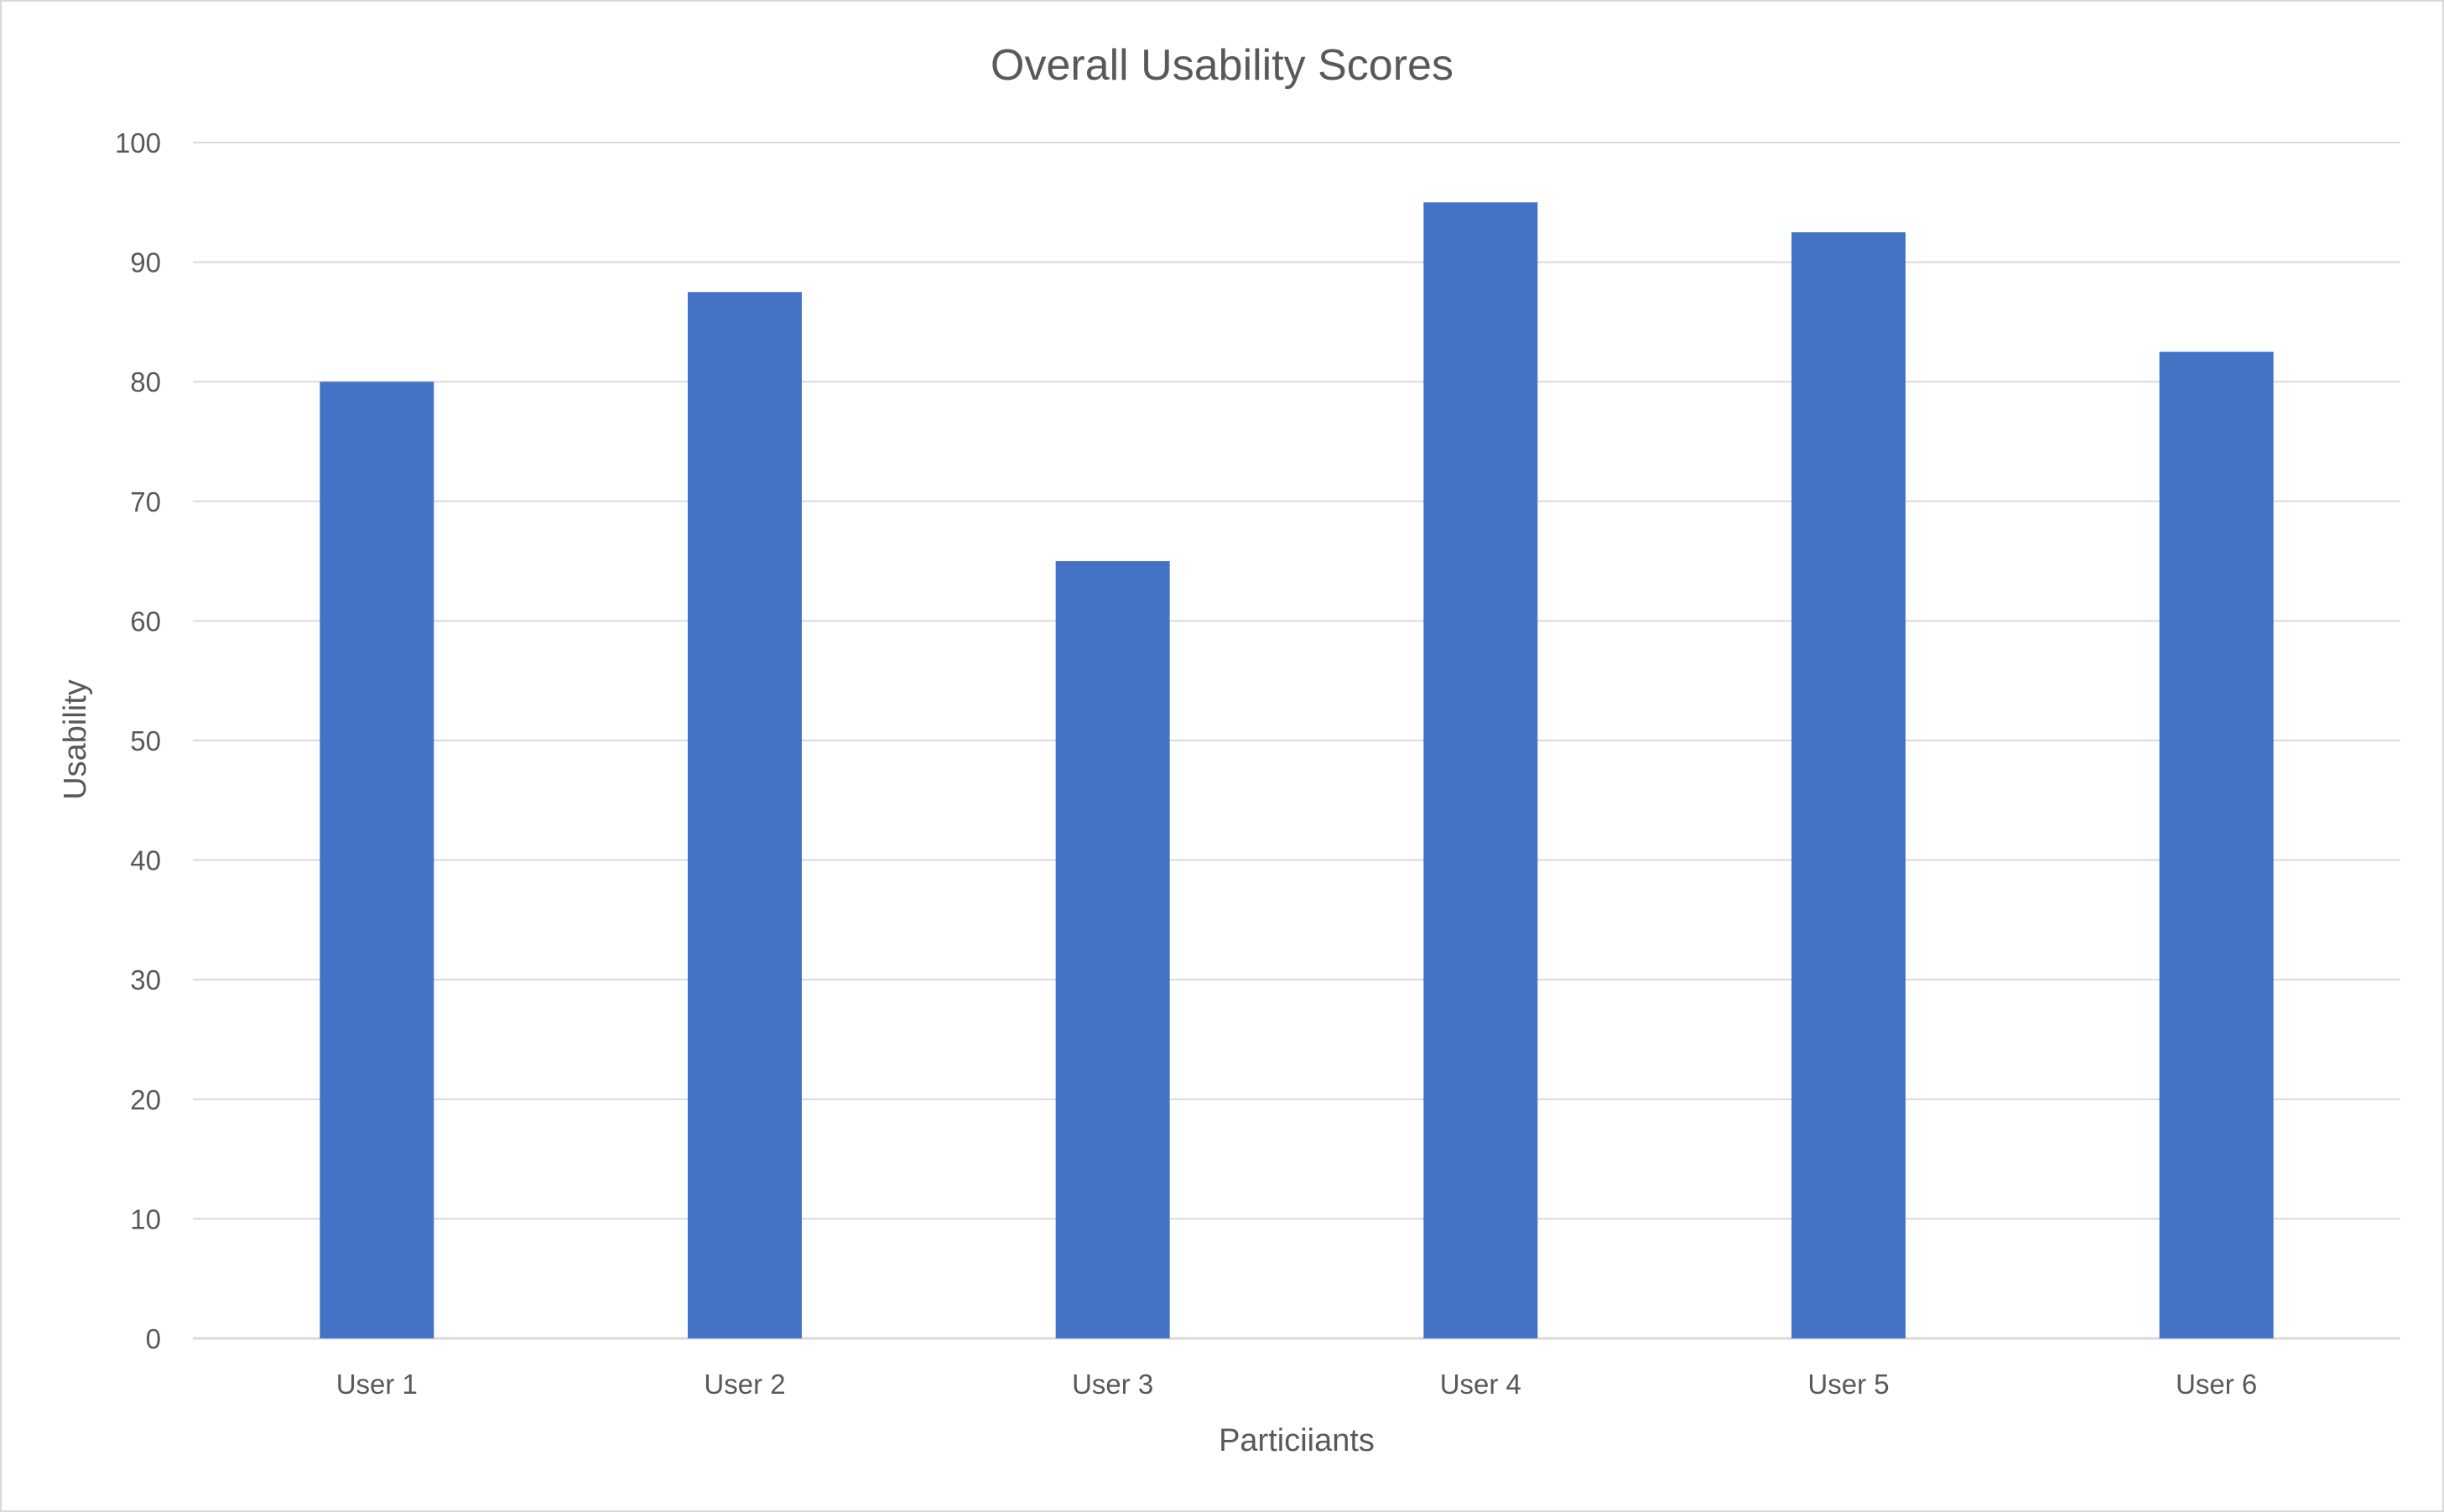 The width and height of the screenshot is (2444, 1512). I want to click on x-axis-ticks: User 1 User 2 User 3 User 4 User 5 User 6, so click(1297, 1384).